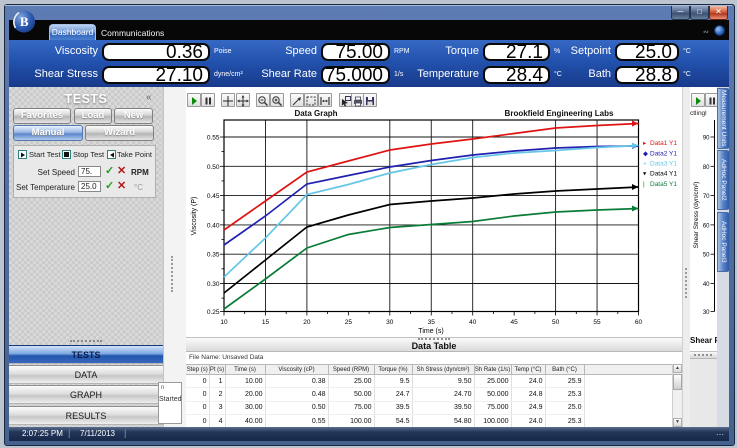  What do you see at coordinates (349, 322) in the screenshot?
I see `svg-text: 25` at bounding box center [349, 322].